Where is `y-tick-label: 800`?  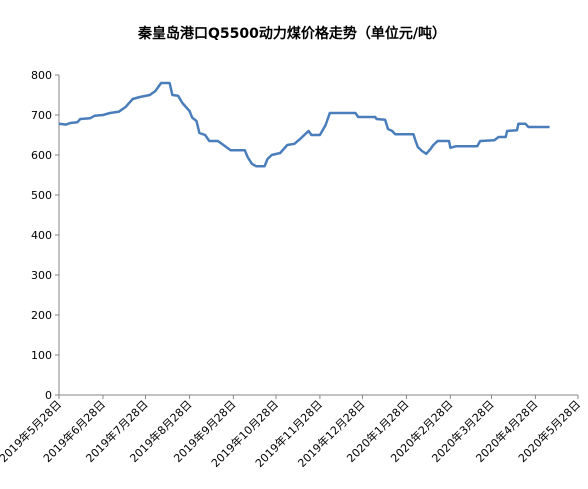
y-tick-label: 800 is located at coordinates (41, 75).